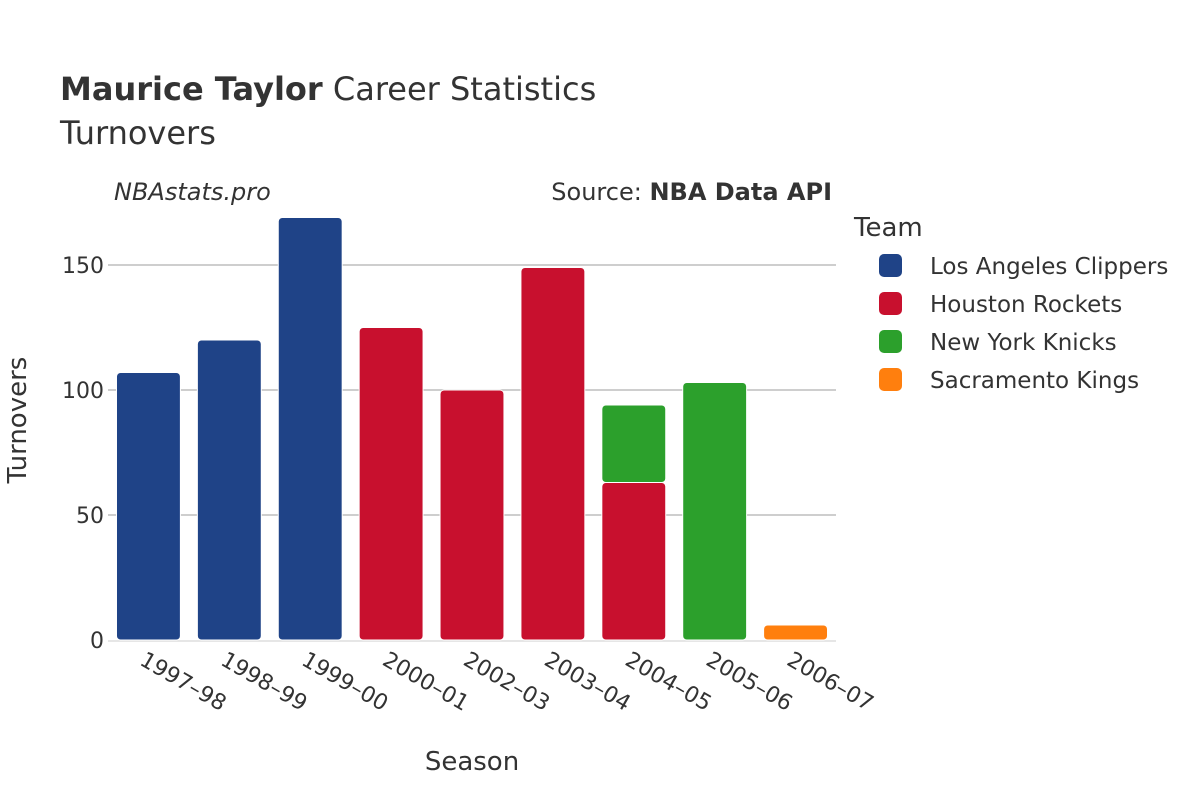  What do you see at coordinates (18, 421) in the screenshot?
I see `y-axis-title: Turnovers` at bounding box center [18, 421].